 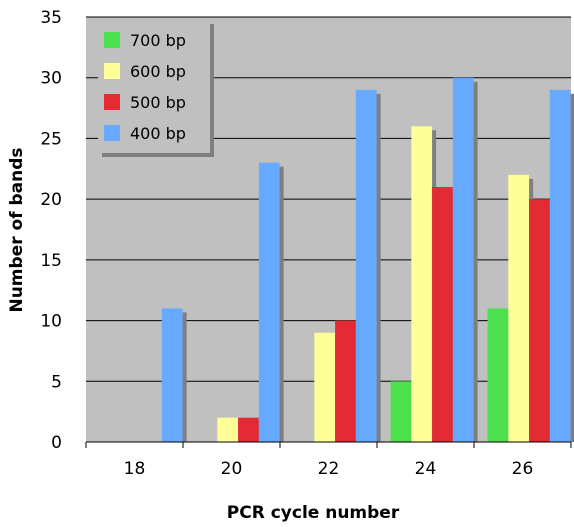 What do you see at coordinates (156, 88) in the screenshot?
I see `legend: 700 bp 600 bp 500 bp 400 bp` at bounding box center [156, 88].